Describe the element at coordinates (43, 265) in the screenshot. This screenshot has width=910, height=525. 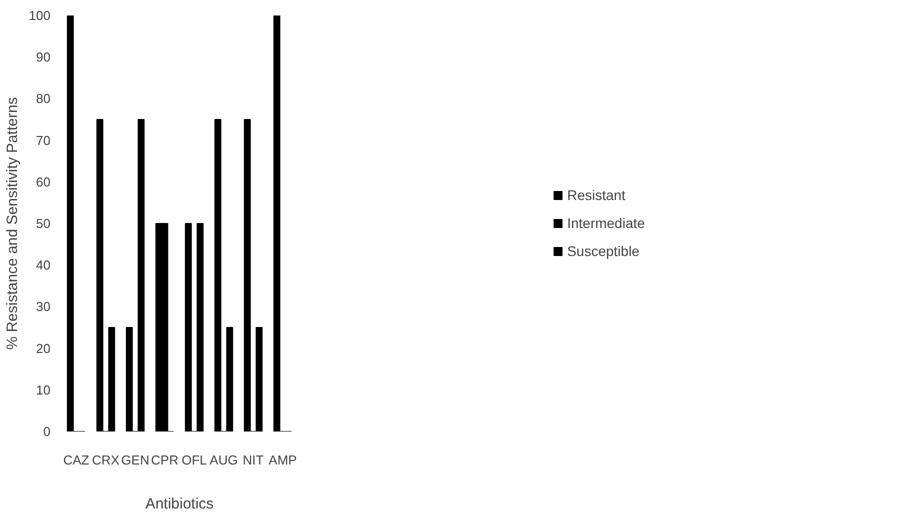
I see `y-tick-label: 40` at that location.